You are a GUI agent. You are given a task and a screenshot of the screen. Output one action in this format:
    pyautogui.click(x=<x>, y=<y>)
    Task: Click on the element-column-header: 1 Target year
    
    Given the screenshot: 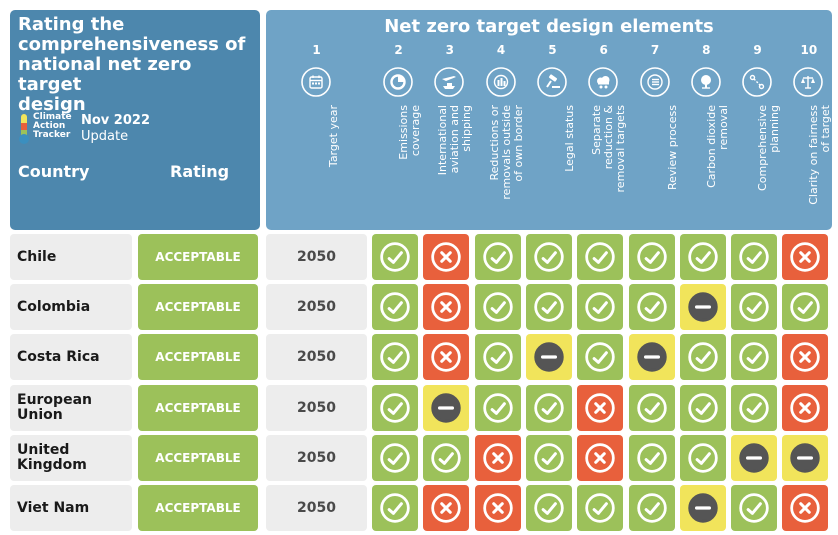 What is the action you would take?
    pyautogui.click(x=316, y=120)
    